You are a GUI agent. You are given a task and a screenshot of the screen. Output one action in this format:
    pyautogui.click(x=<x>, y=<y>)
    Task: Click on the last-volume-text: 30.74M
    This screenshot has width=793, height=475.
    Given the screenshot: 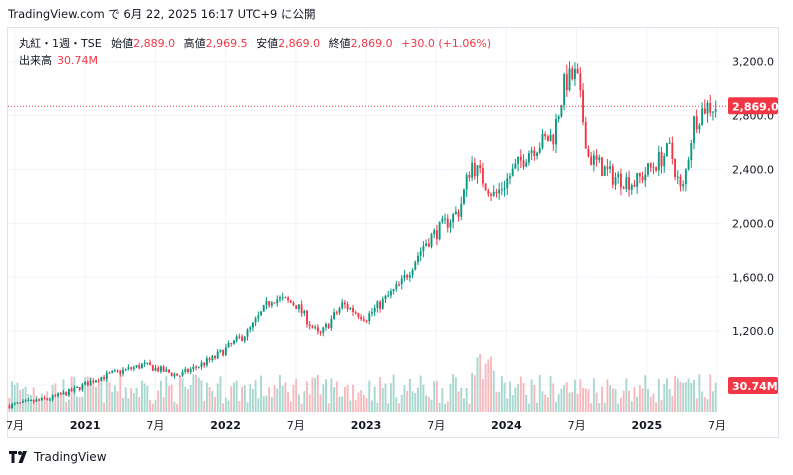 What is the action you would take?
    pyautogui.click(x=755, y=386)
    